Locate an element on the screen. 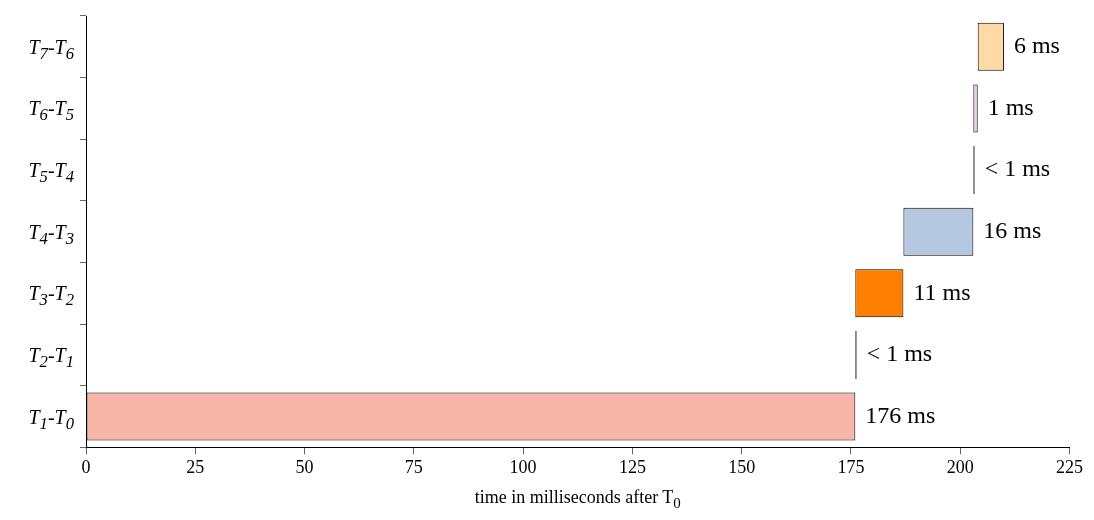  y-tick-label: T$_{7}$-T$_{6}$ is located at coordinates (51, 49).